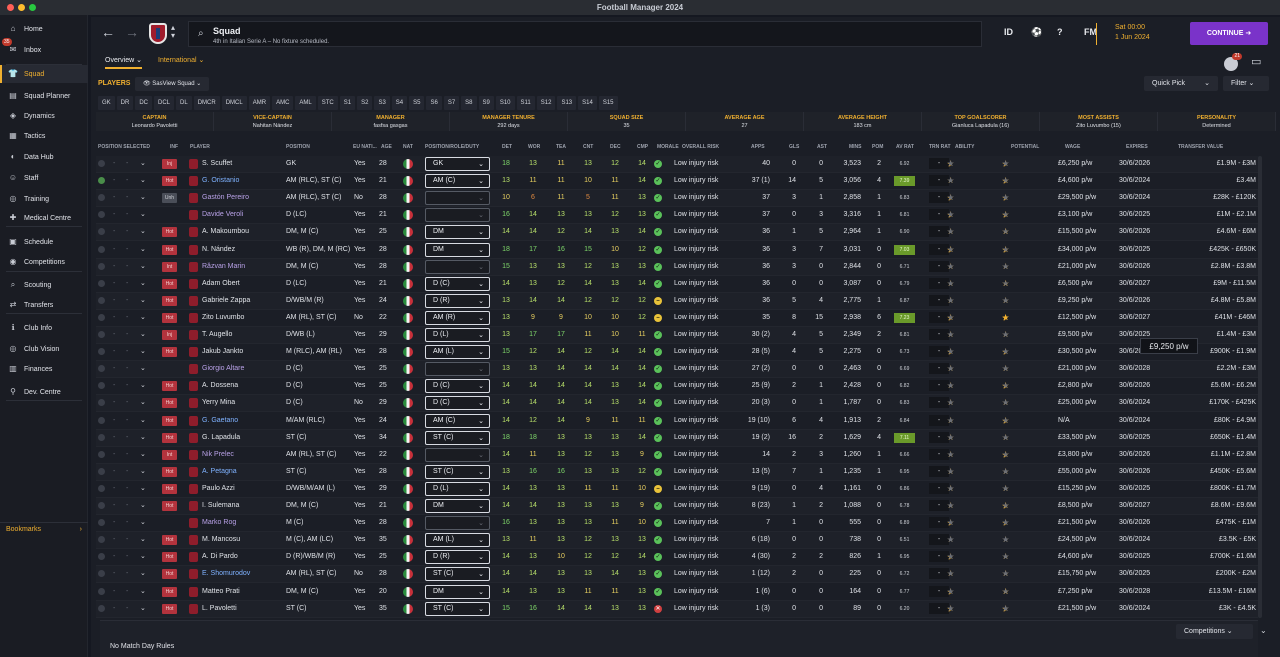  Describe the element at coordinates (221, 283) in the screenshot. I see `player-name-link: Adam Obert` at that location.